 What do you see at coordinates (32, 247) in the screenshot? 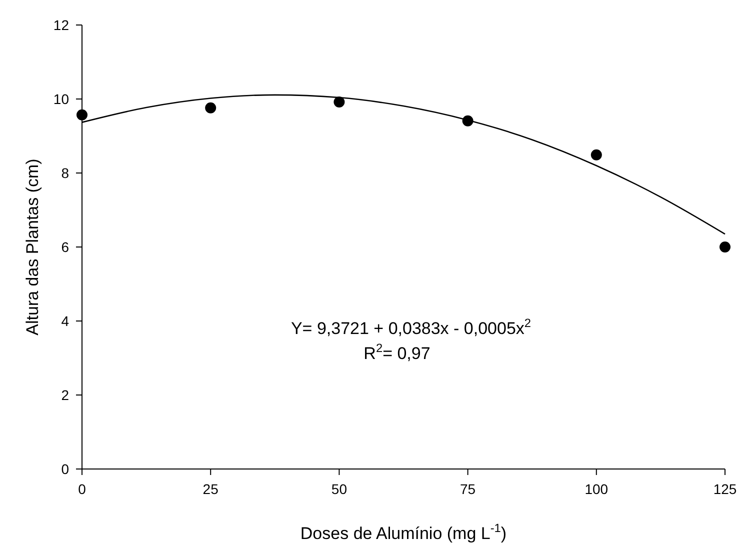
I see `y-axis-title: Altura das Plantas (cm)` at bounding box center [32, 247].